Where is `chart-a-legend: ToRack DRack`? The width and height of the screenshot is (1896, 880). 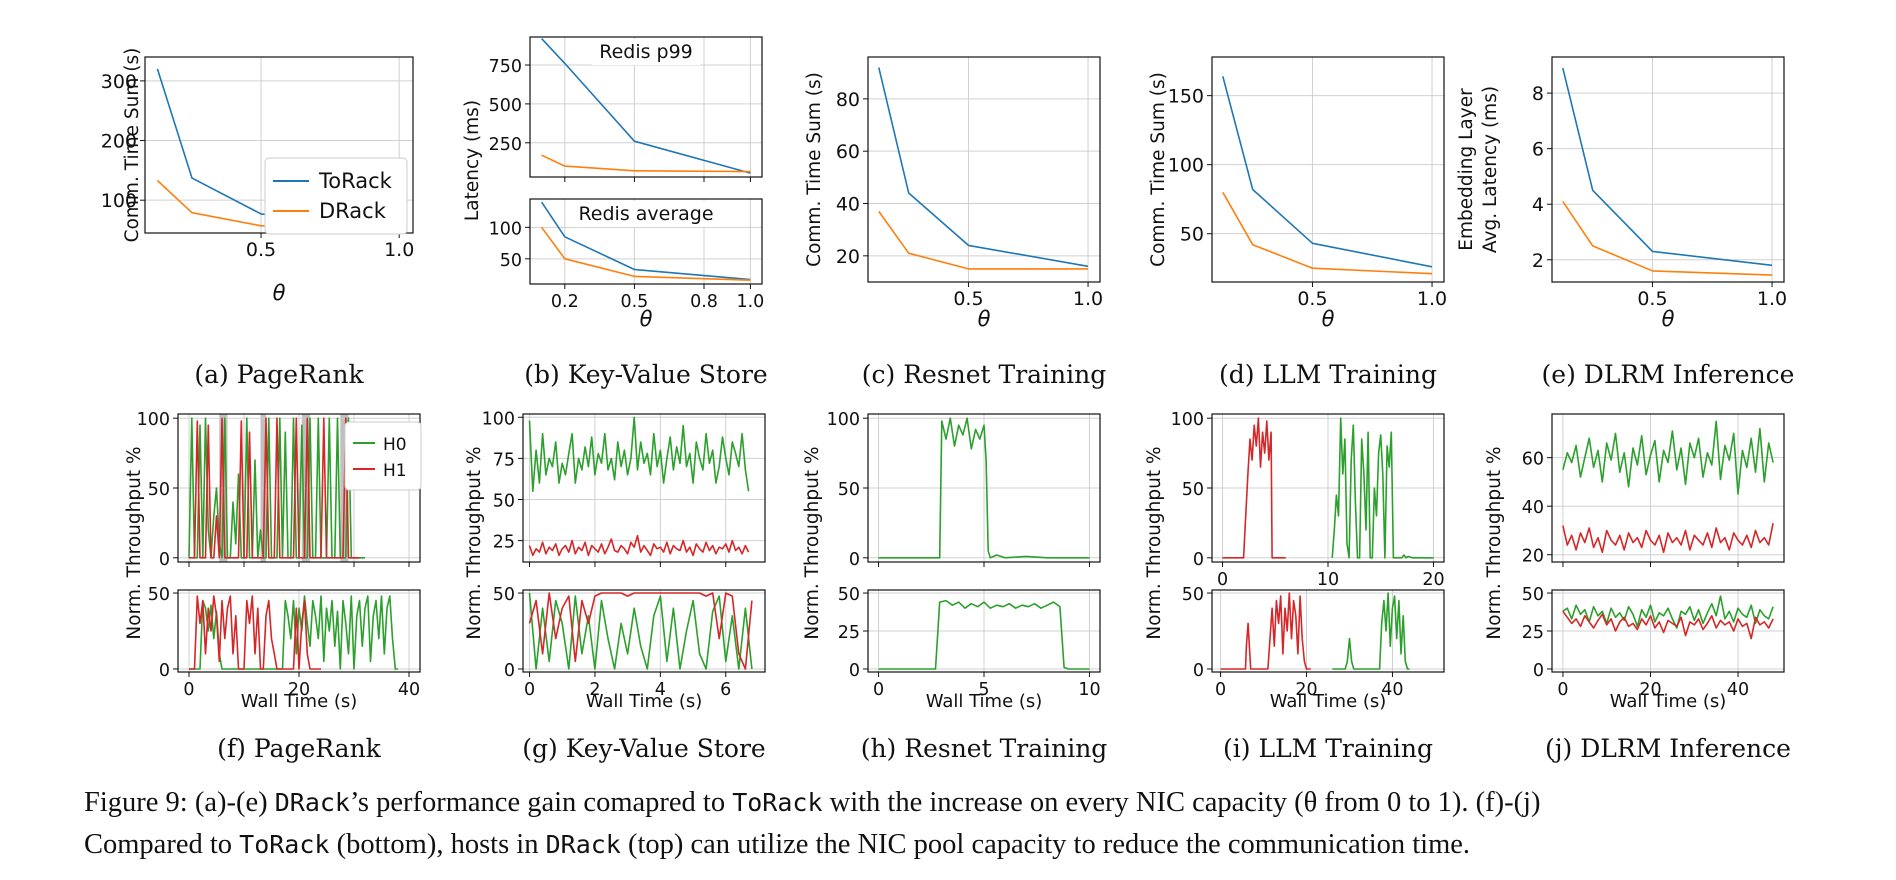 chart-a-legend: ToRack DRack is located at coordinates (336, 196).